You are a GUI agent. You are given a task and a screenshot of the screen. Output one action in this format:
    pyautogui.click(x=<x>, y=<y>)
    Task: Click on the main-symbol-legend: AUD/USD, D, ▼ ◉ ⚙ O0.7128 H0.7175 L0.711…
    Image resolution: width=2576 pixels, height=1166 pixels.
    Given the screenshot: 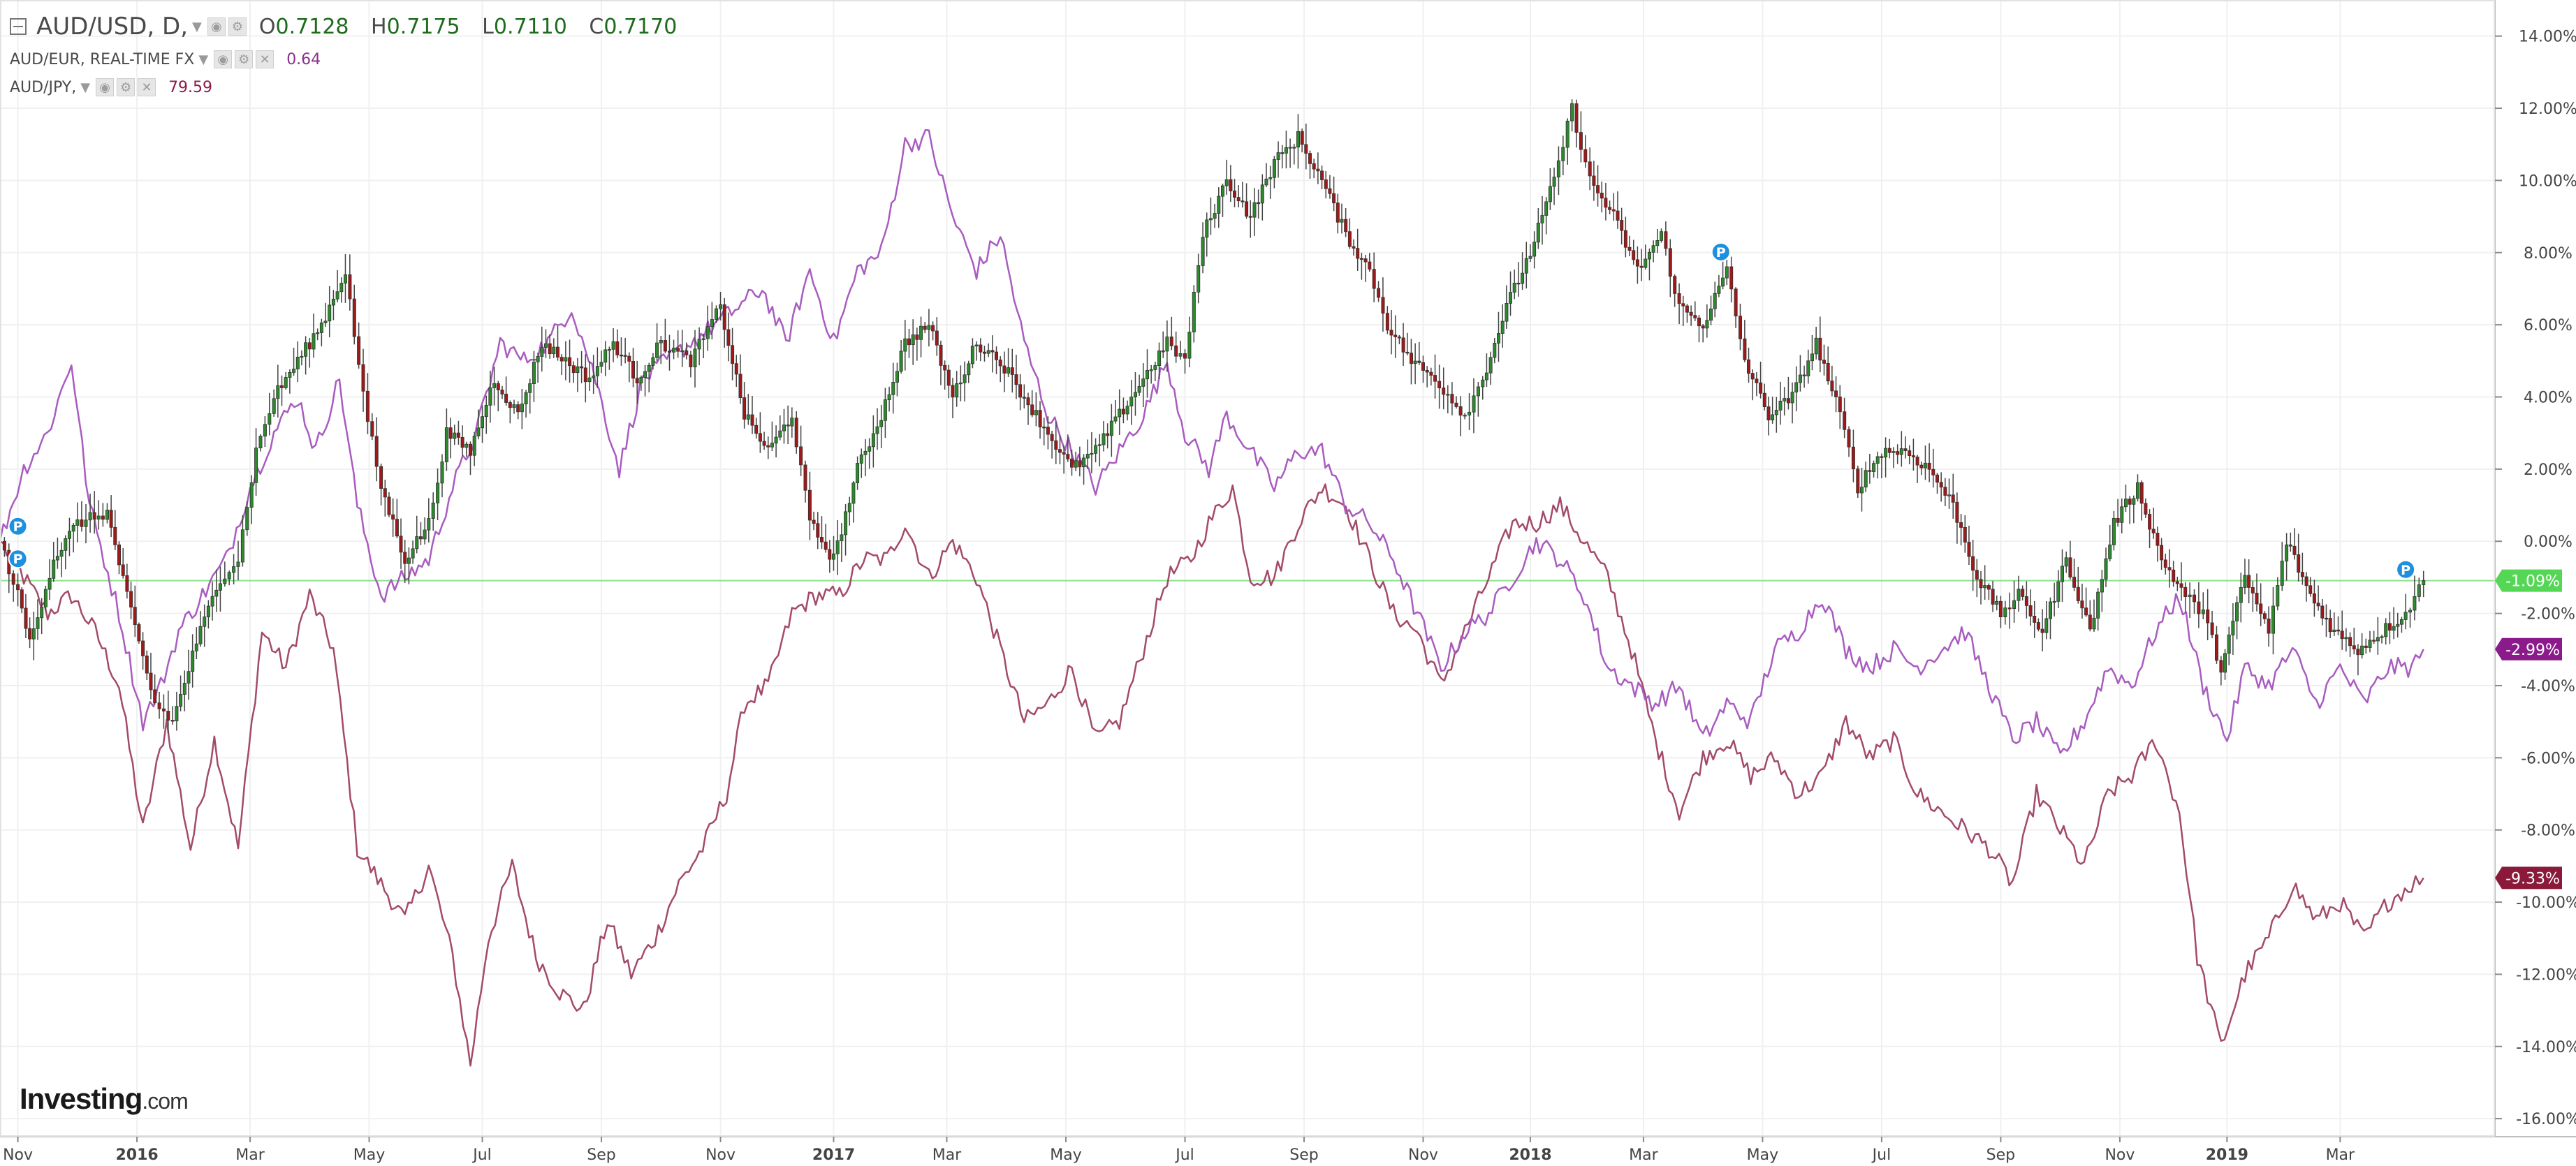 What is the action you would take?
    pyautogui.click(x=351, y=26)
    